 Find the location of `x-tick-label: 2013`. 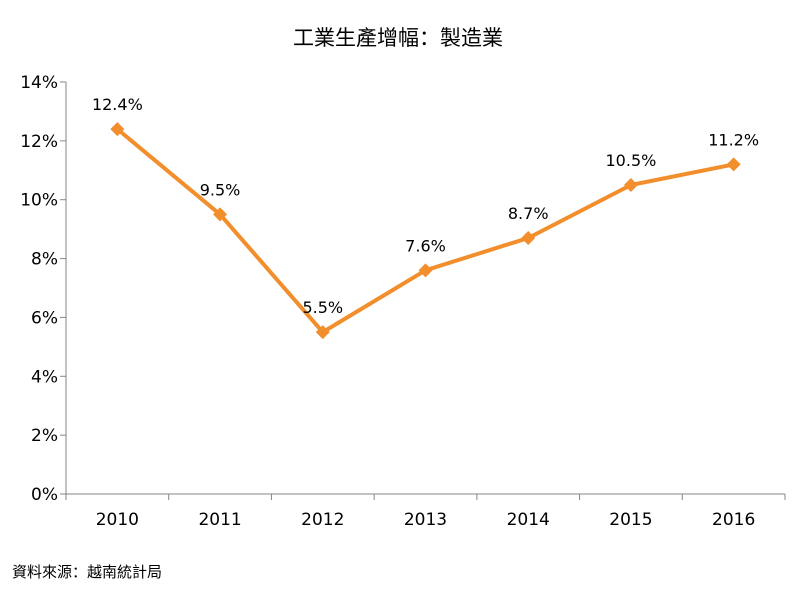

x-tick-label: 2013 is located at coordinates (425, 520).